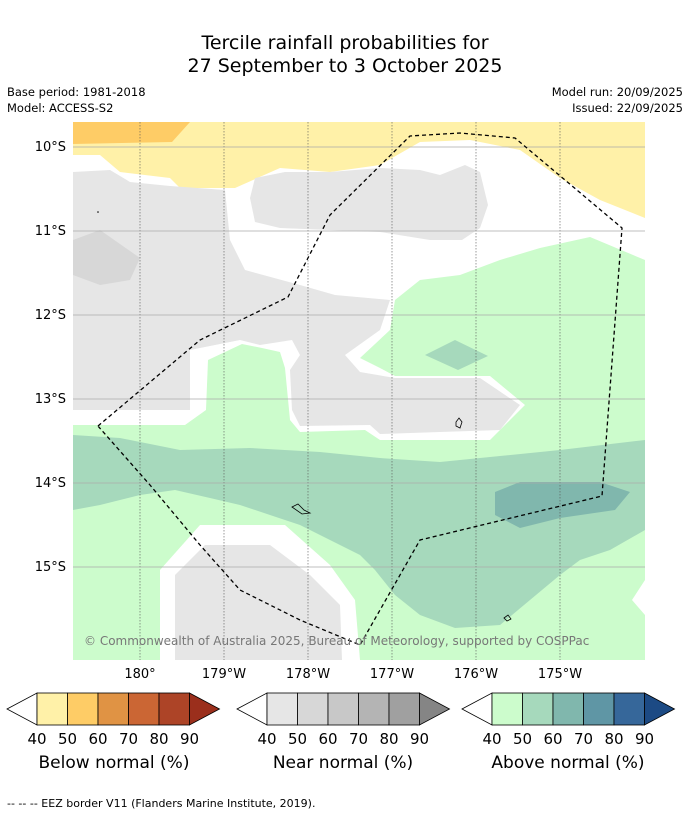 This screenshot has height=816, width=690. I want to click on below-normal-50-region, so click(131, 133).